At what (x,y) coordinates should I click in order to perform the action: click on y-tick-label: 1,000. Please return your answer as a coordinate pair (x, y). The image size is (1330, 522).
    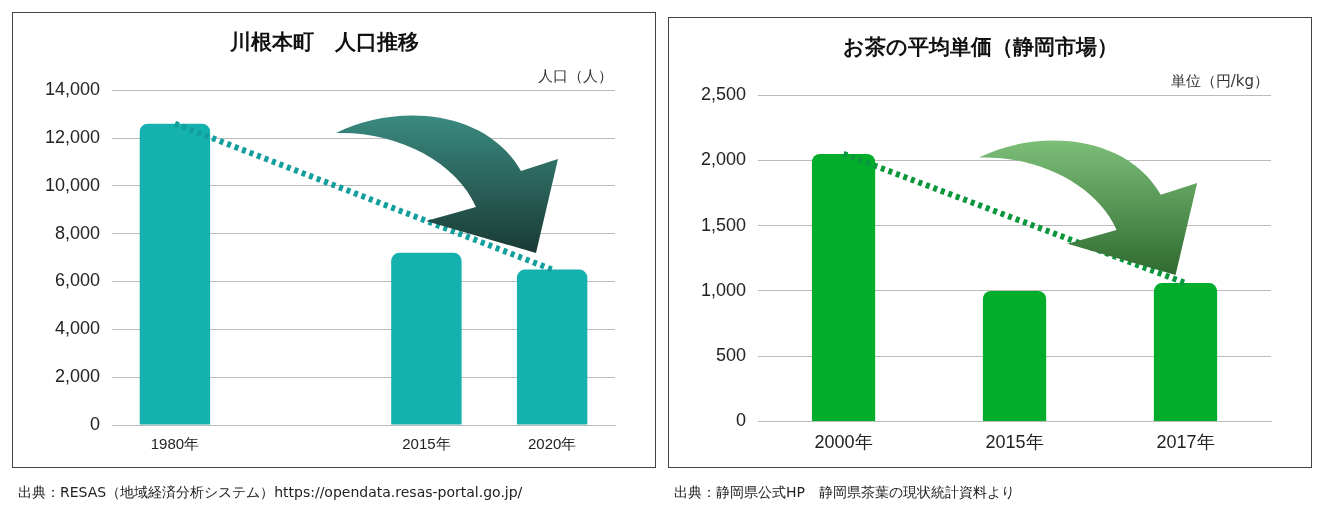
    Looking at the image, I should click on (724, 289).